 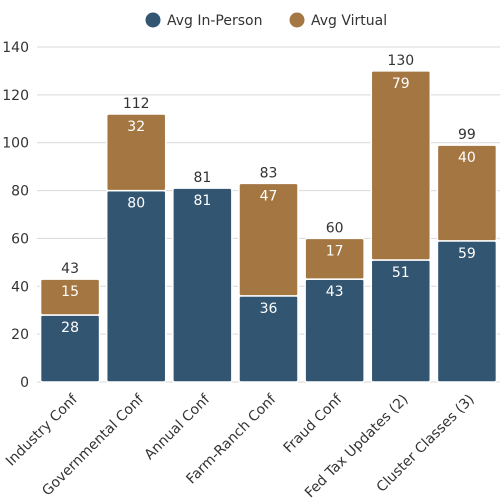 What do you see at coordinates (266, 20) in the screenshot?
I see `legend: Avg In-Person Avg Virtual` at bounding box center [266, 20].